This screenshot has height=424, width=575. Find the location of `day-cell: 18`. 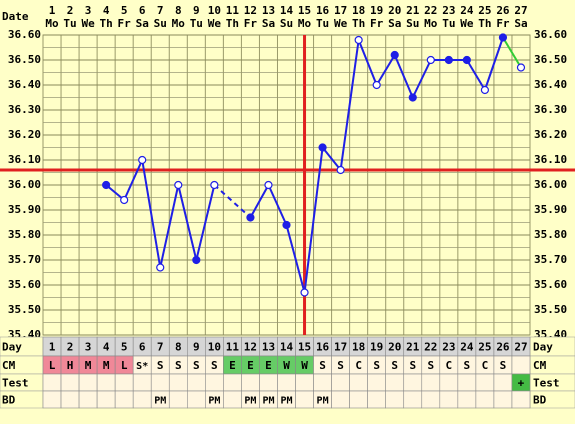

day-cell: 18 is located at coordinates (358, 347).